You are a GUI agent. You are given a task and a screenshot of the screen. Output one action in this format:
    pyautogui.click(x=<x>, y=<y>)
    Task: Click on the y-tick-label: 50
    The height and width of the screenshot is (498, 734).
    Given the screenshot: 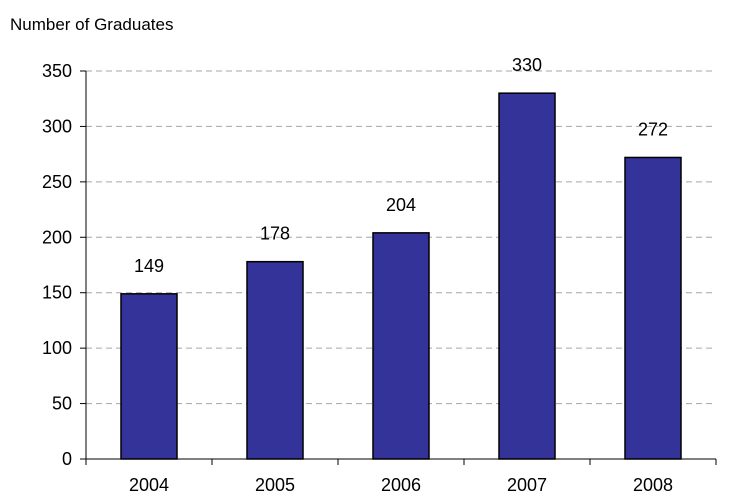 What is the action you would take?
    pyautogui.click(x=62, y=404)
    